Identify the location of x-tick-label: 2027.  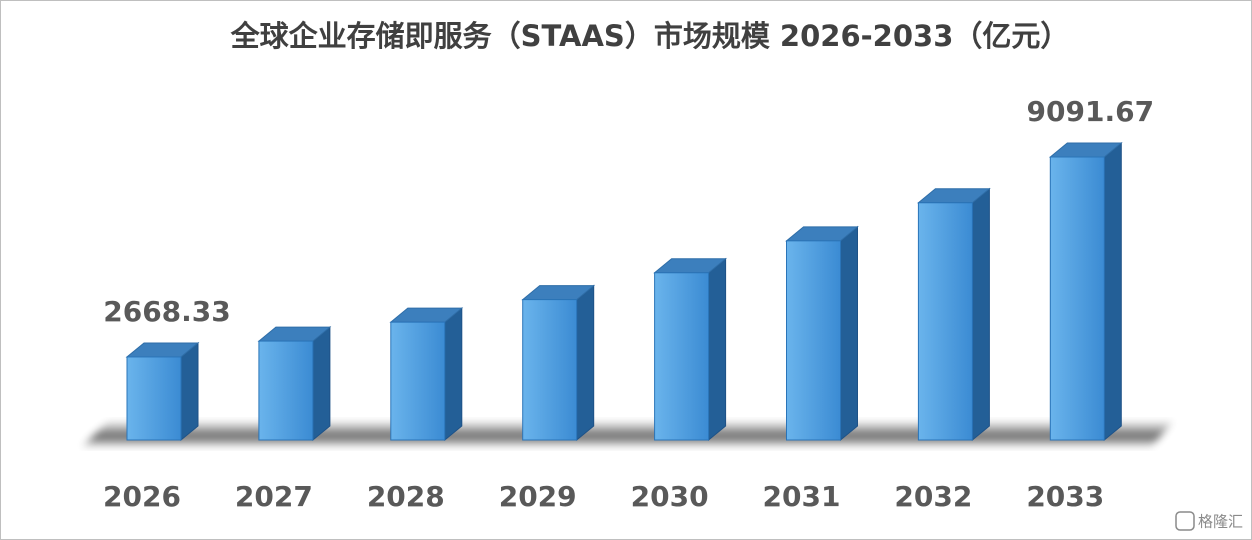
(274, 496).